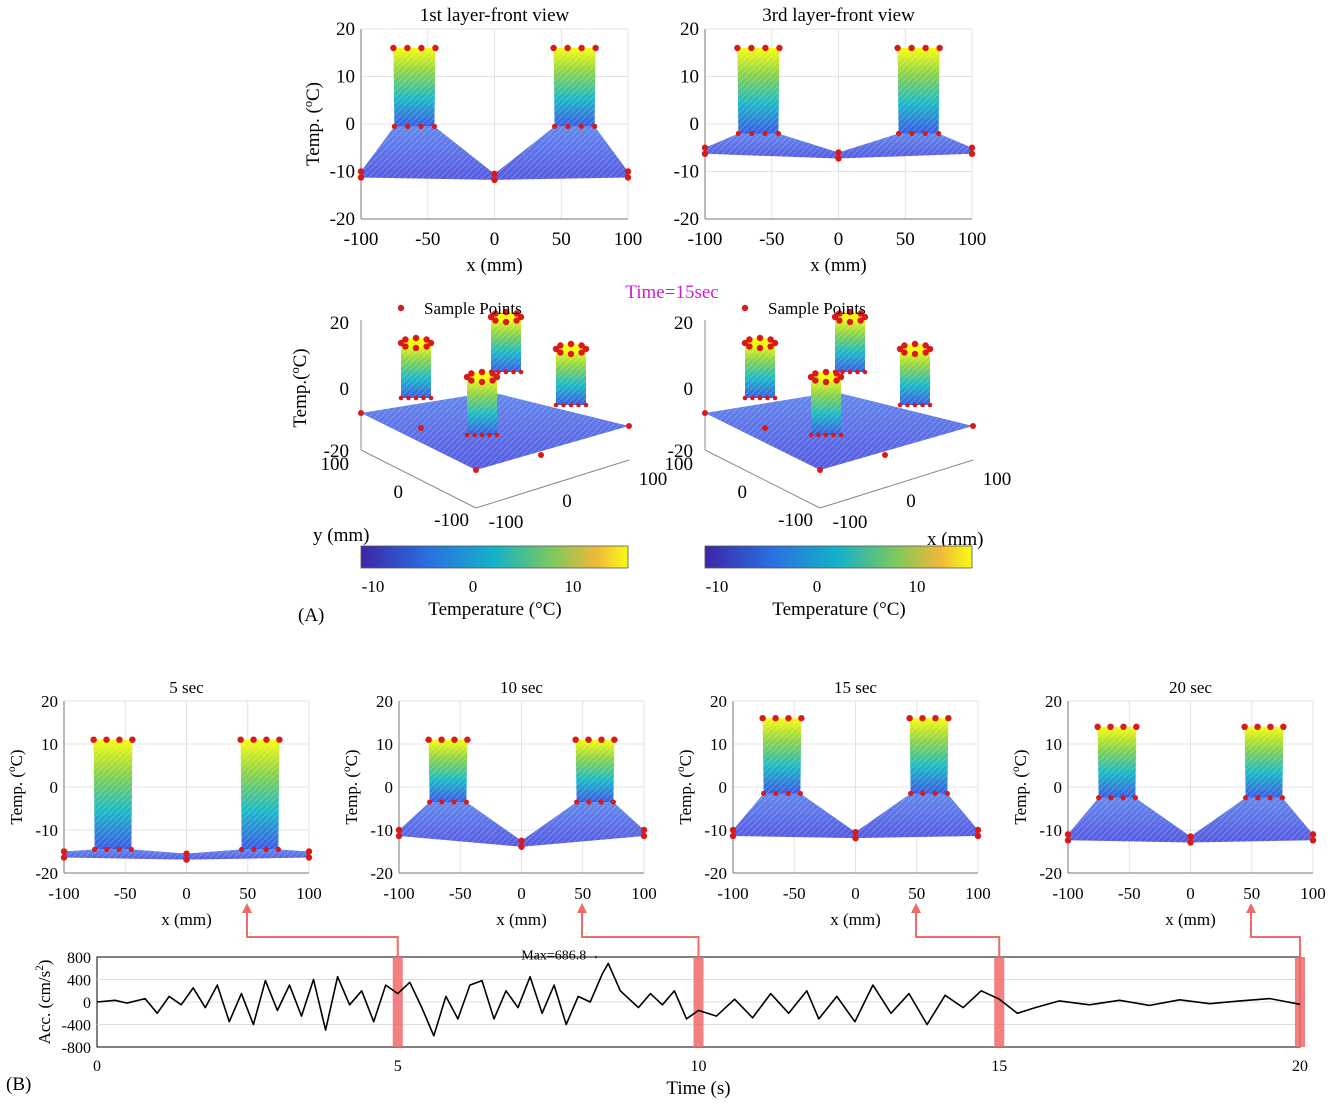 The width and height of the screenshot is (1333, 1103). I want to click on connector-arrowhead, so click(582, 908).